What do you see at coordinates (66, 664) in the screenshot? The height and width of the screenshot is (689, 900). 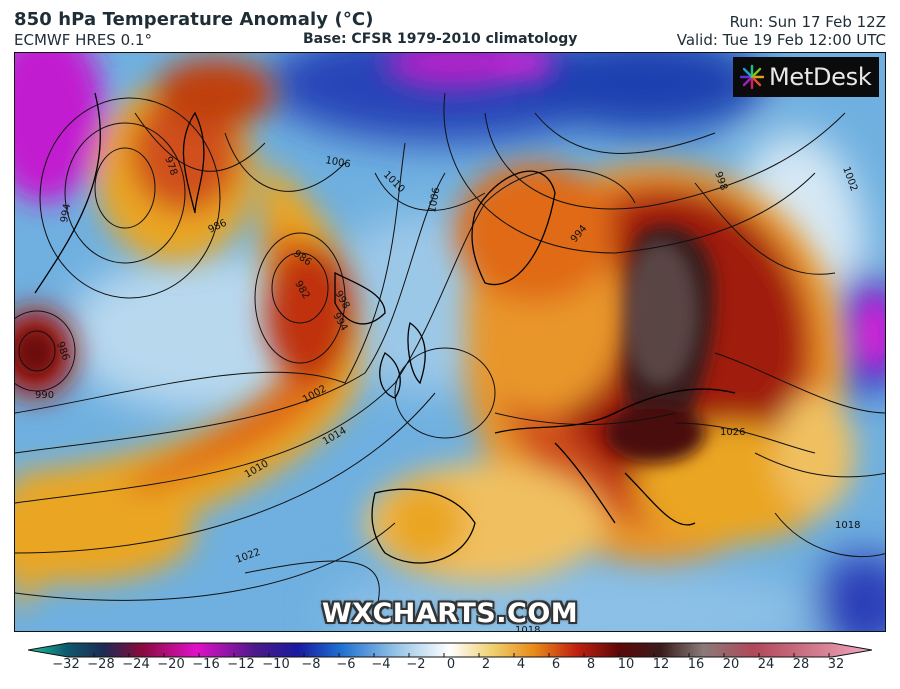 I see `colorbar-tick: −32` at bounding box center [66, 664].